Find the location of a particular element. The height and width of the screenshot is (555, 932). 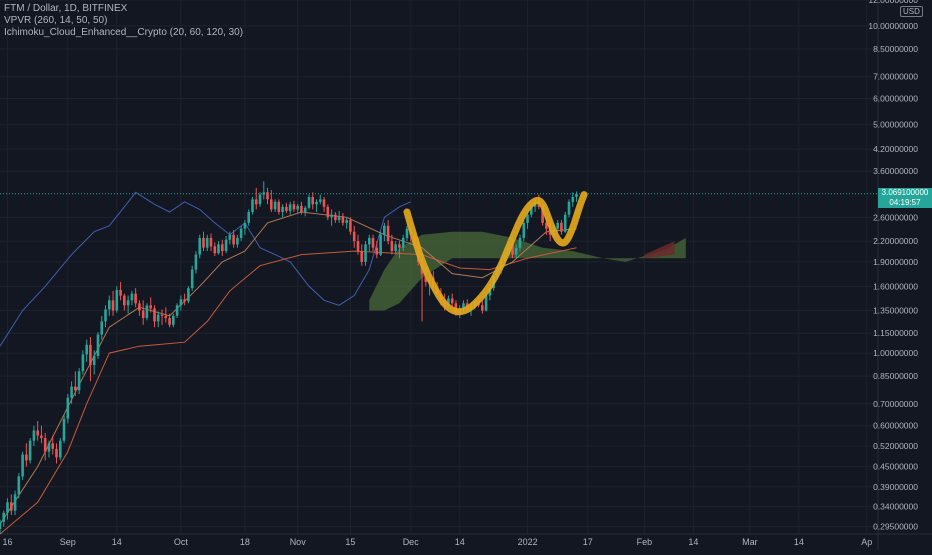

price-axis-label: 0.60000000 is located at coordinates (895, 426).